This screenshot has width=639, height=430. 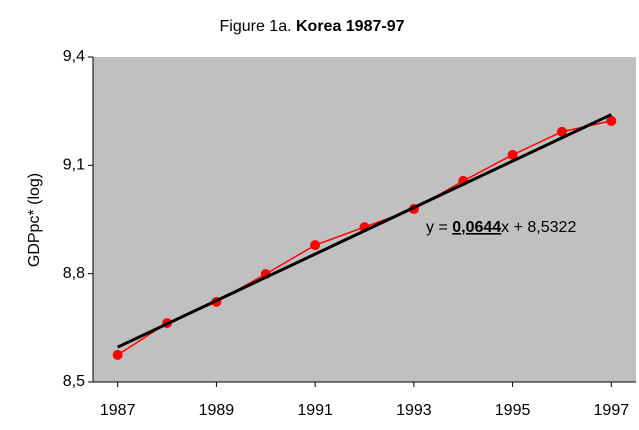 I want to click on x-tick-label: 1991, so click(x=315, y=410).